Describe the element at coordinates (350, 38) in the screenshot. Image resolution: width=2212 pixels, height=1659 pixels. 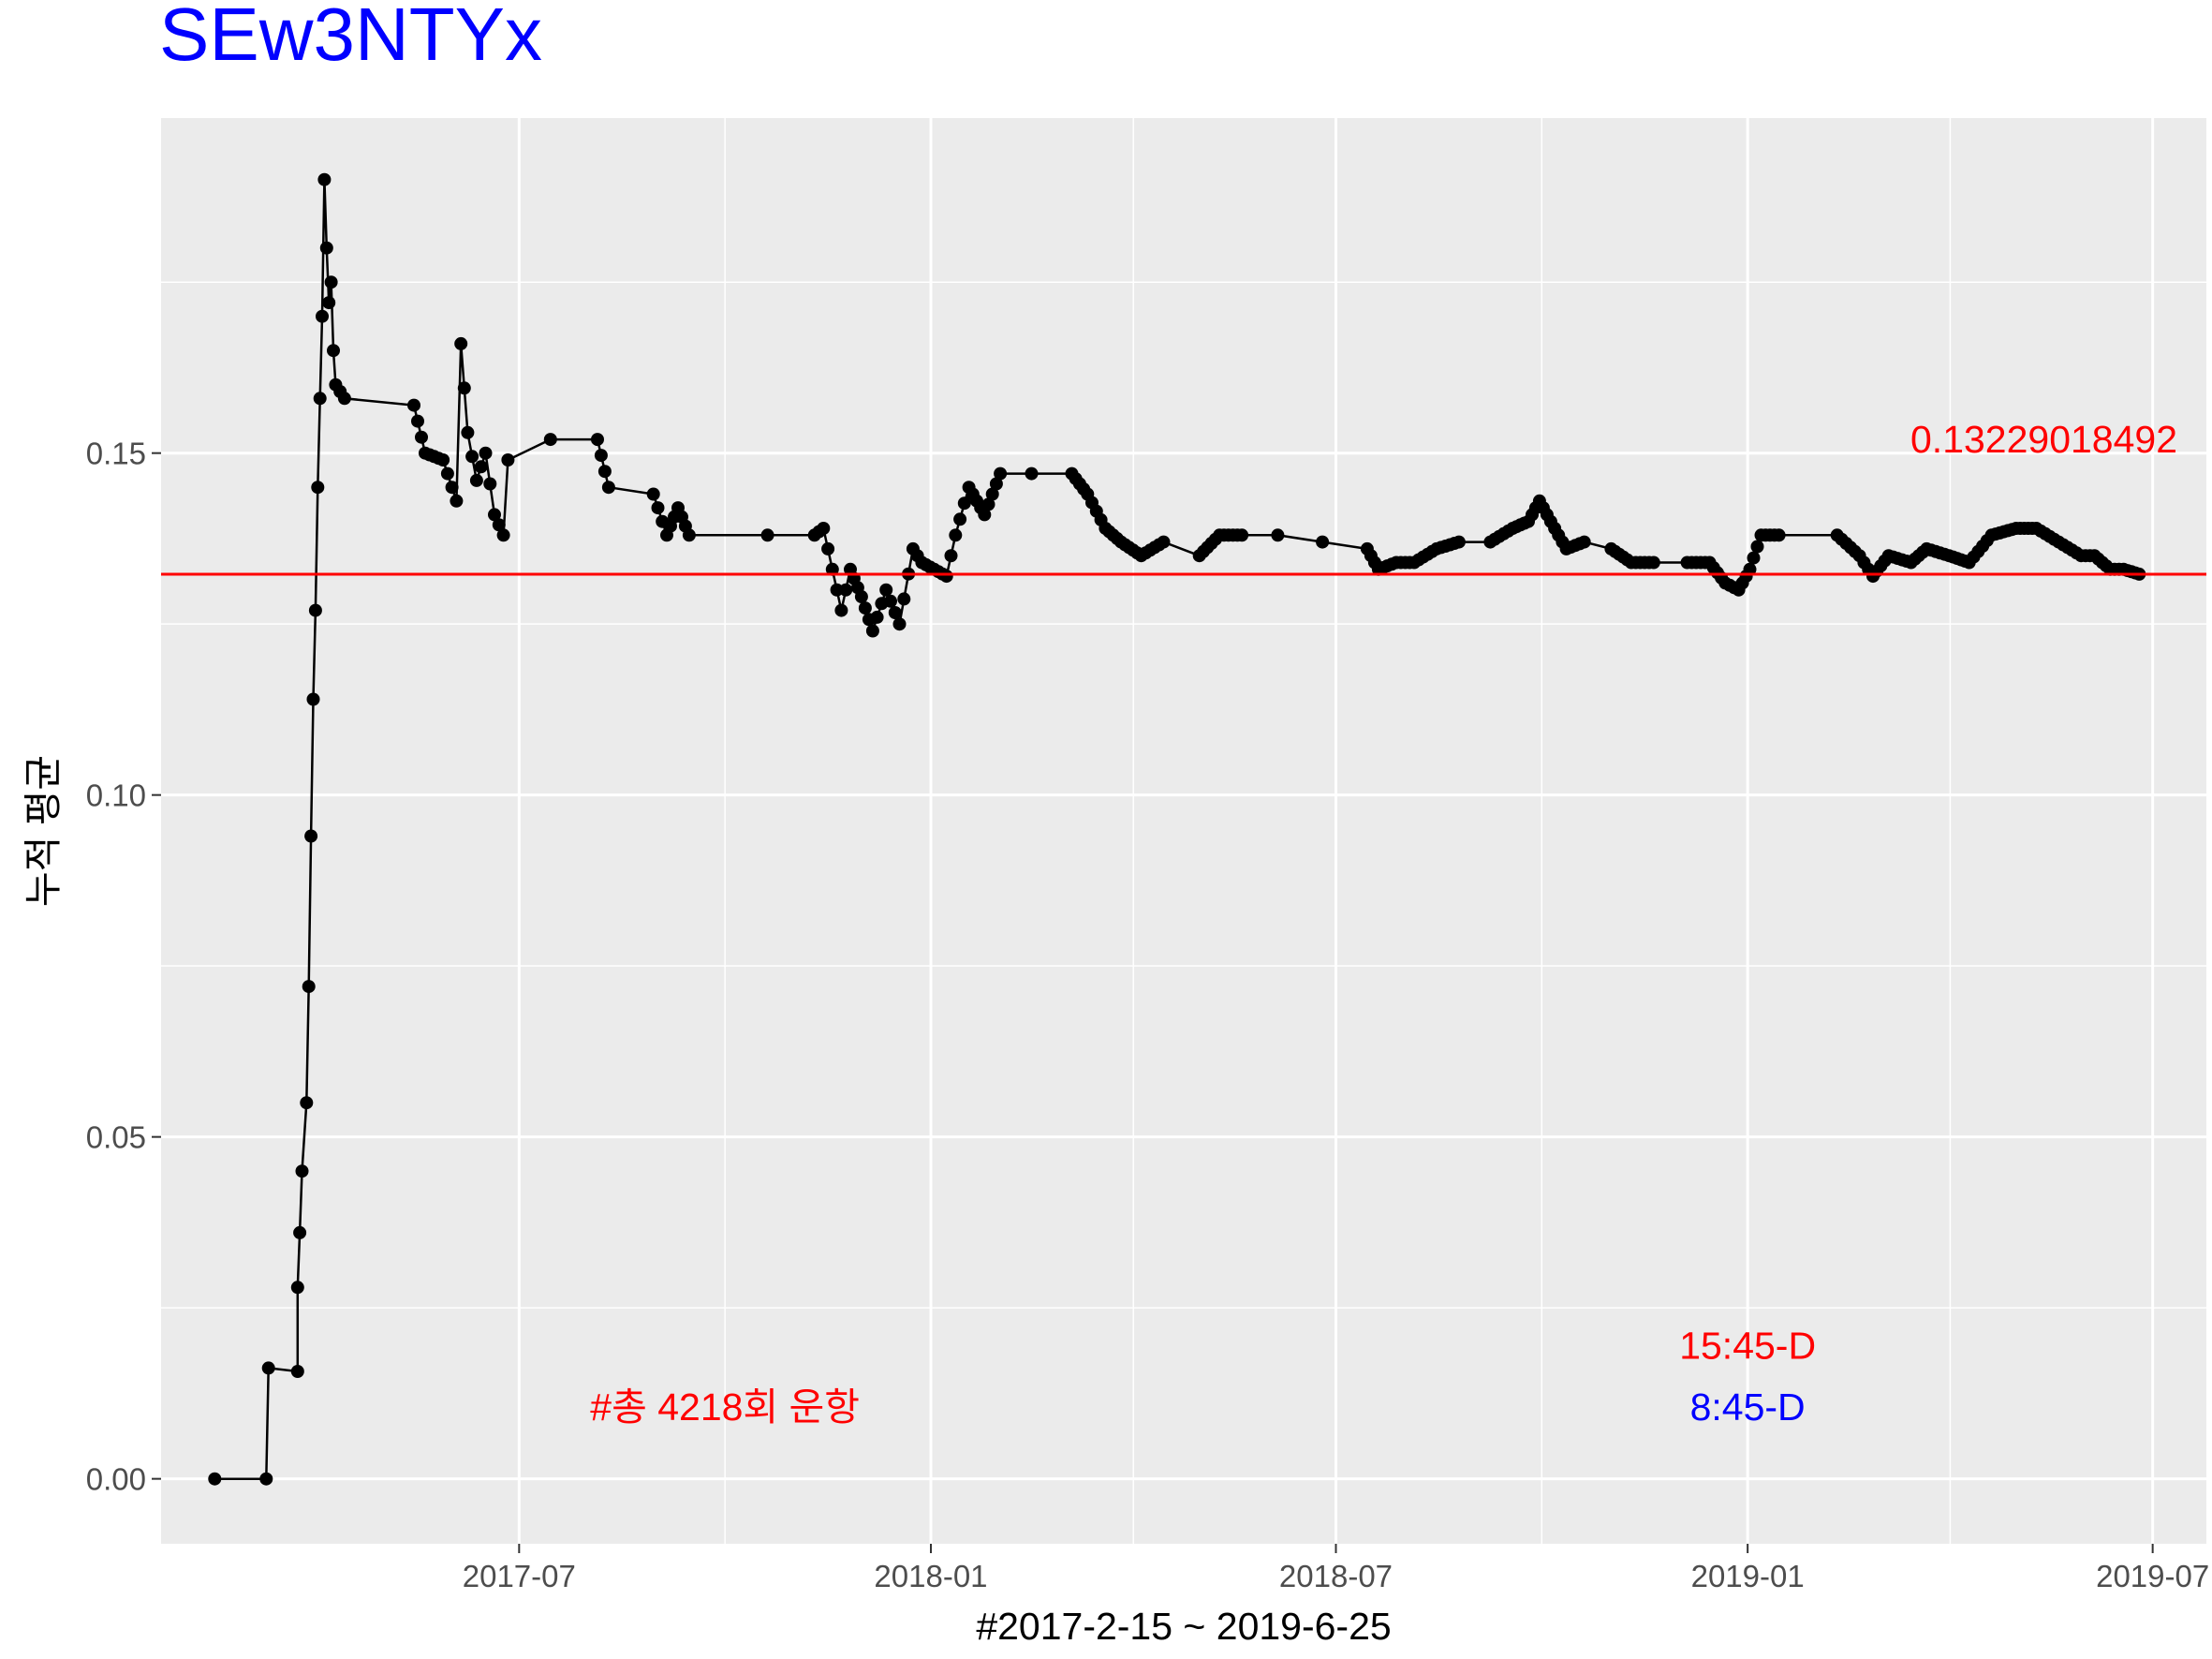
I see `chart-title: SEw3NTYx` at that location.